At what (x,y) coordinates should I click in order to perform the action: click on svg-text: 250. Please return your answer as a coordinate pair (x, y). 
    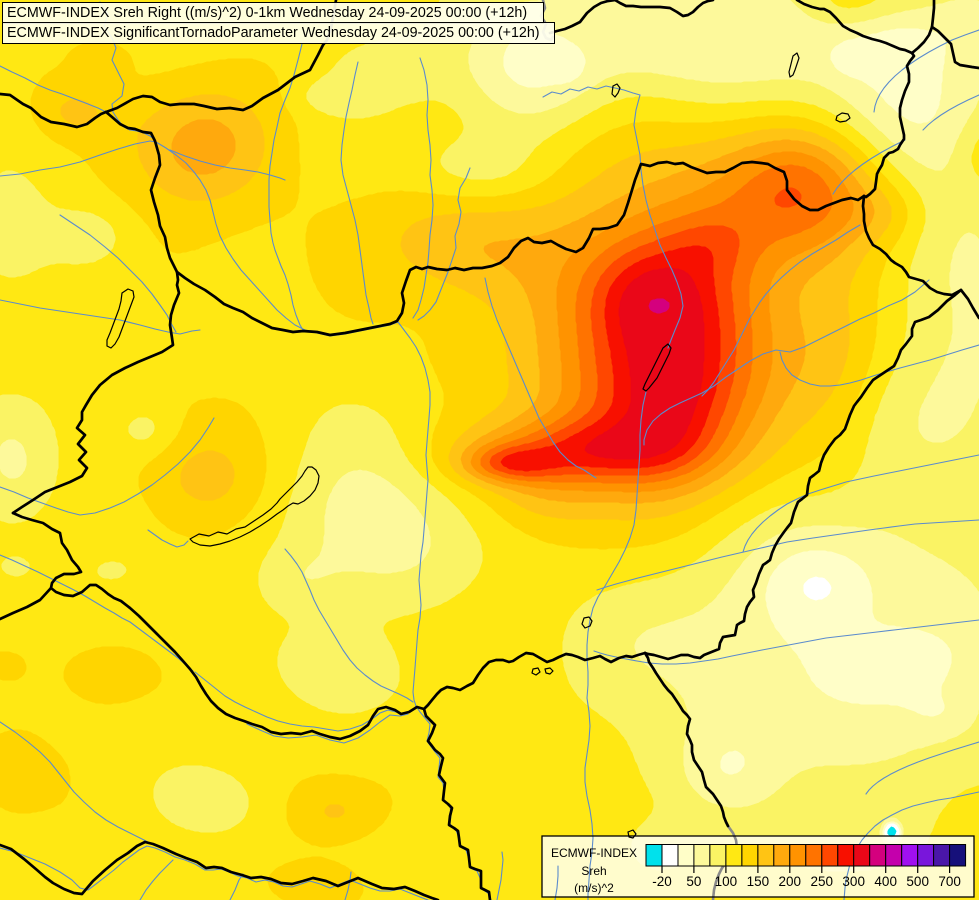
    Looking at the image, I should click on (822, 881).